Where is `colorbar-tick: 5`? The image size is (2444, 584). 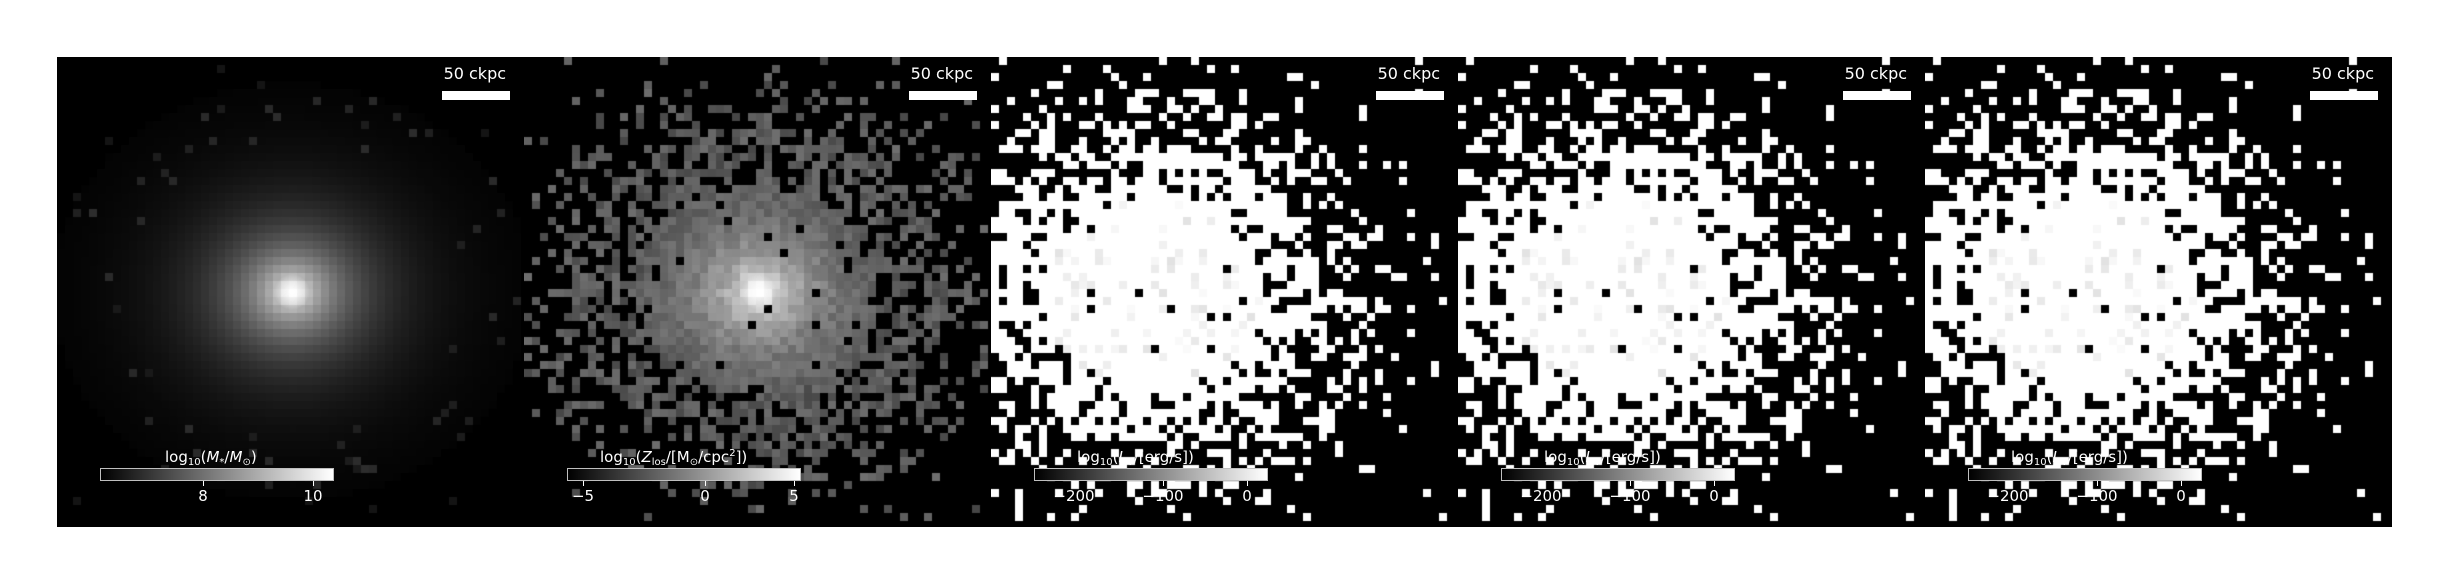 colorbar-tick: 5 is located at coordinates (794, 496).